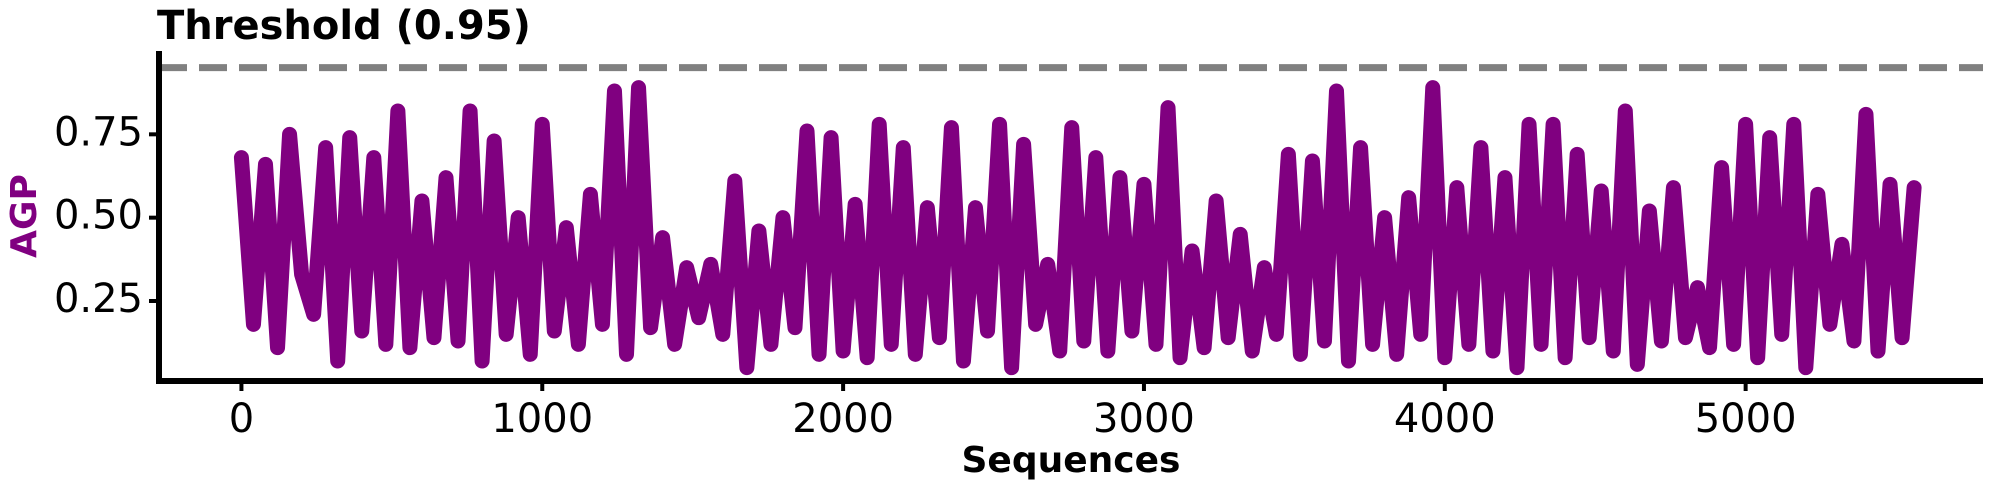 Image resolution: width=1990 pixels, height=490 pixels. Describe the element at coordinates (24, 216) in the screenshot. I see `y-axis-label: AGP` at that location.